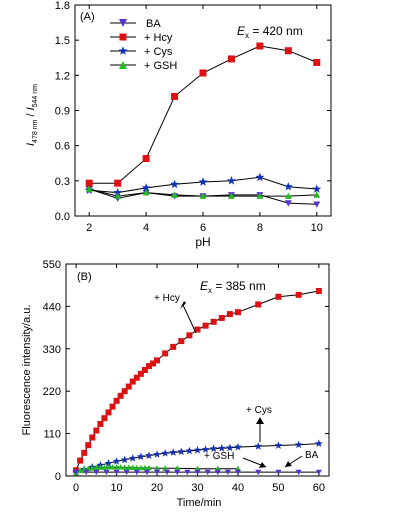  What do you see at coordinates (52, 350) in the screenshot?
I see `panel-b-y-tick-label: 330` at bounding box center [52, 350].